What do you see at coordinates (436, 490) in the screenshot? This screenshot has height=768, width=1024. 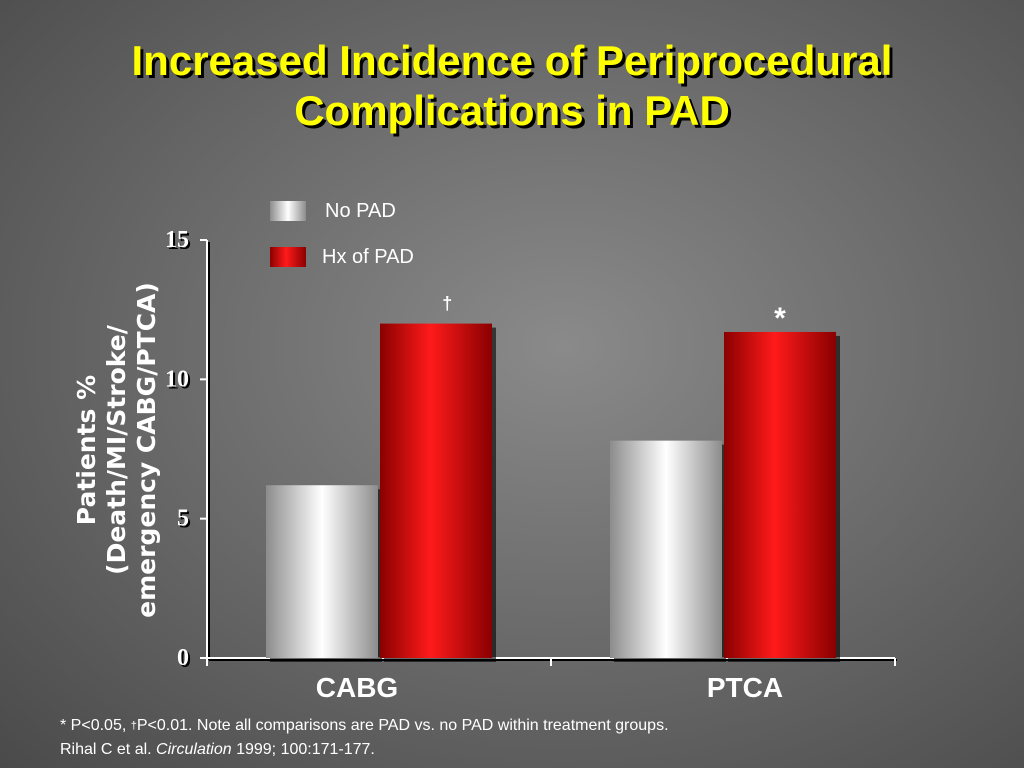 I see `bar-cabg-hx-of-pad` at bounding box center [436, 490].